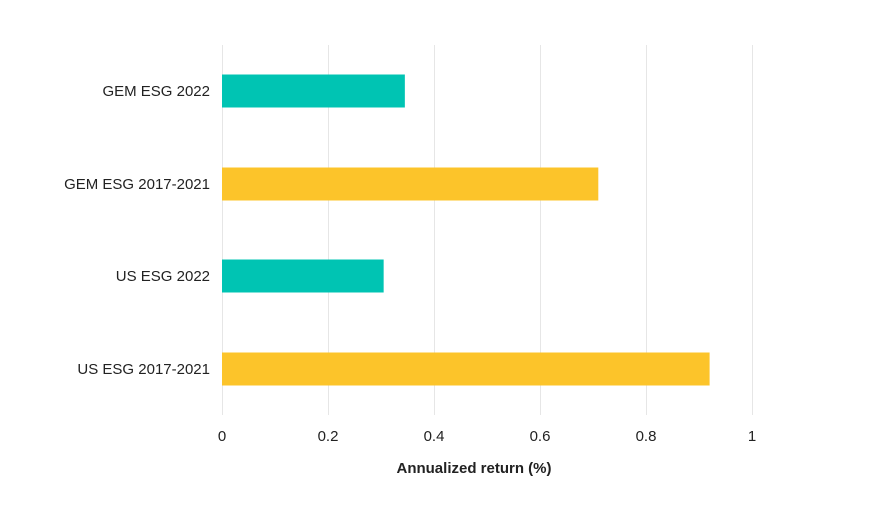  What do you see at coordinates (222, 436) in the screenshot?
I see `x-tick-label: 0` at bounding box center [222, 436].